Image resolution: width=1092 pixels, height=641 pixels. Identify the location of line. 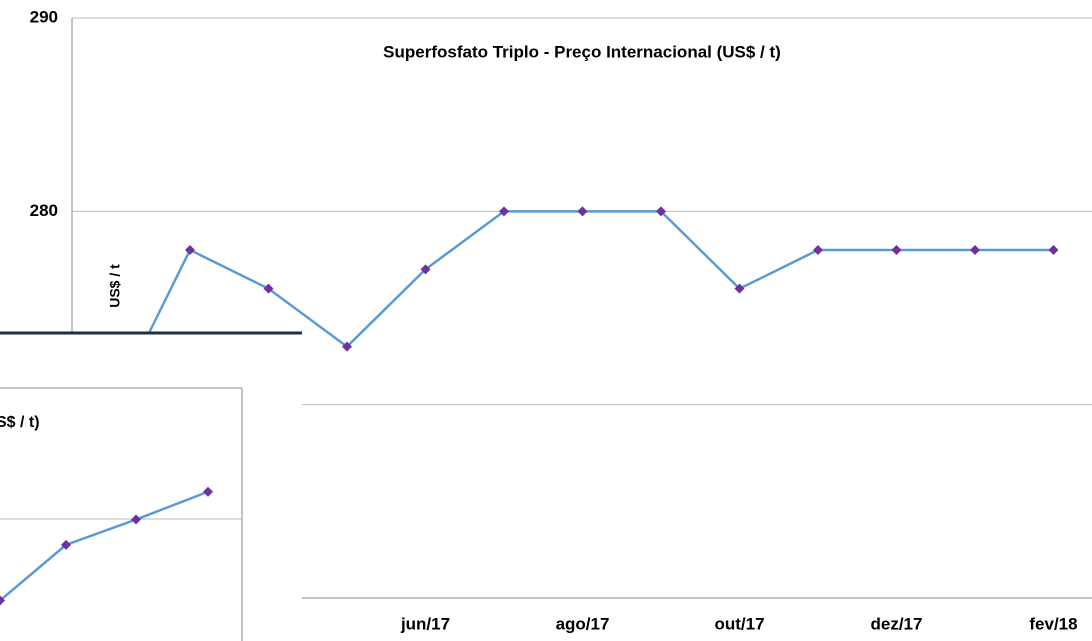
(104, 546).